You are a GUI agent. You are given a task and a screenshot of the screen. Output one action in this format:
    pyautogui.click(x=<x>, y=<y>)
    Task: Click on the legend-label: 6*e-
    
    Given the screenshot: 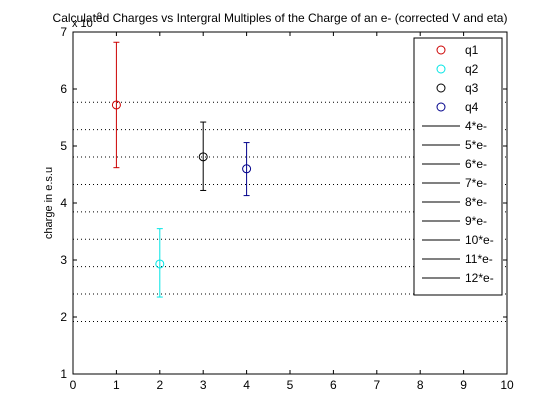 What is the action you would take?
    pyautogui.click(x=476, y=164)
    